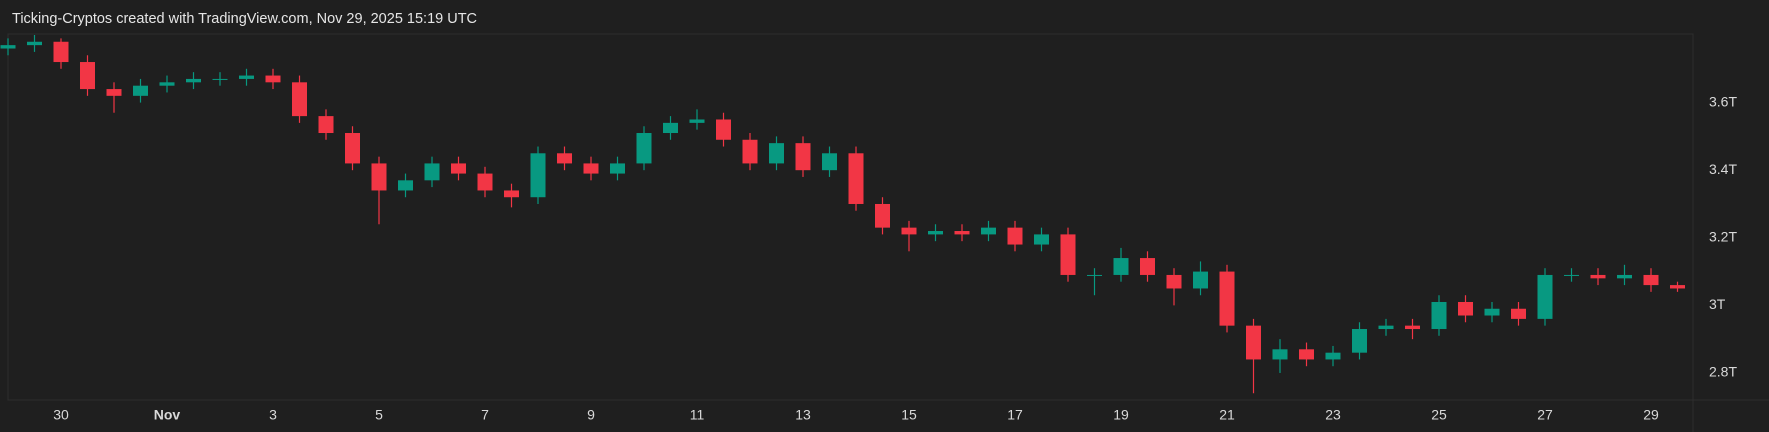 This screenshot has height=432, width=1769. What do you see at coordinates (1121, 415) in the screenshot?
I see `x-tick-label: 19` at bounding box center [1121, 415].